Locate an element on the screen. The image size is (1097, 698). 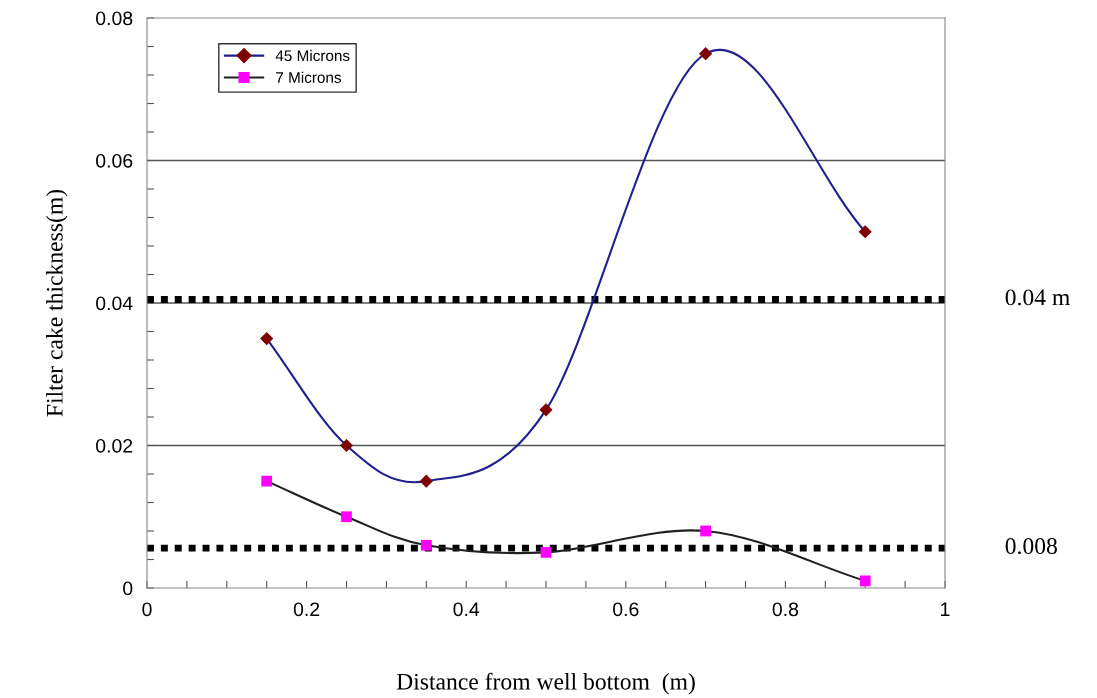
y-axis-title: Filter cake thickness(m) is located at coordinates (57, 303).